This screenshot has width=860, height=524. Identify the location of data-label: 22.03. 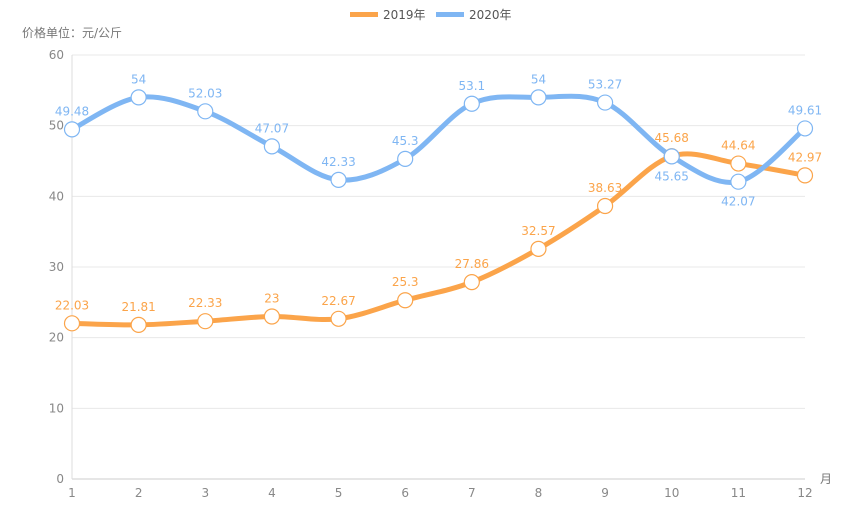
(72, 305).